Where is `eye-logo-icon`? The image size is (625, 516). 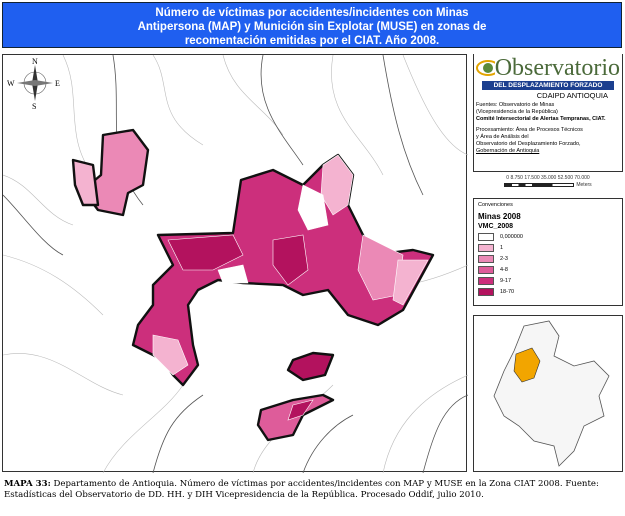
eye-logo-icon is located at coordinates (485, 68).